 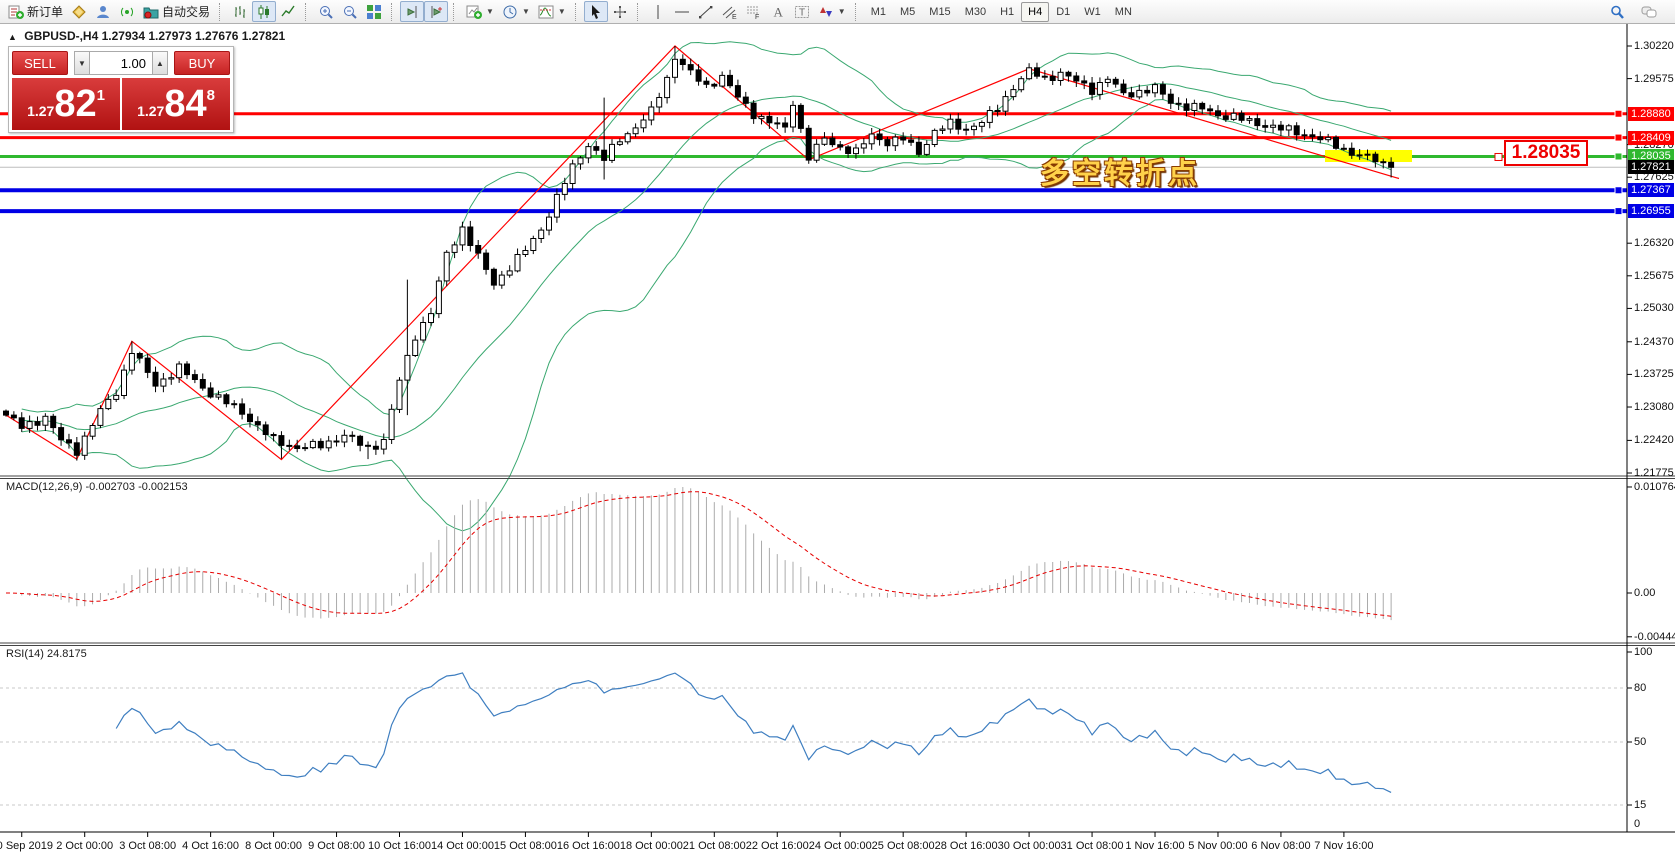 What do you see at coordinates (202, 63) in the screenshot?
I see `buy-button: BUY` at bounding box center [202, 63].